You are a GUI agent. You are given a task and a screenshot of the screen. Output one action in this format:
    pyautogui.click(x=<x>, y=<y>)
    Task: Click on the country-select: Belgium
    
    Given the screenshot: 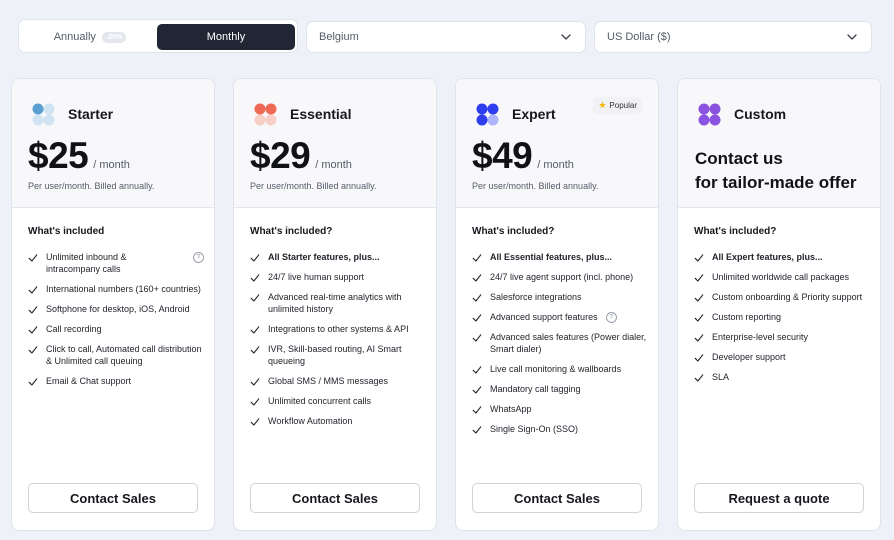 What is the action you would take?
    pyautogui.click(x=446, y=37)
    